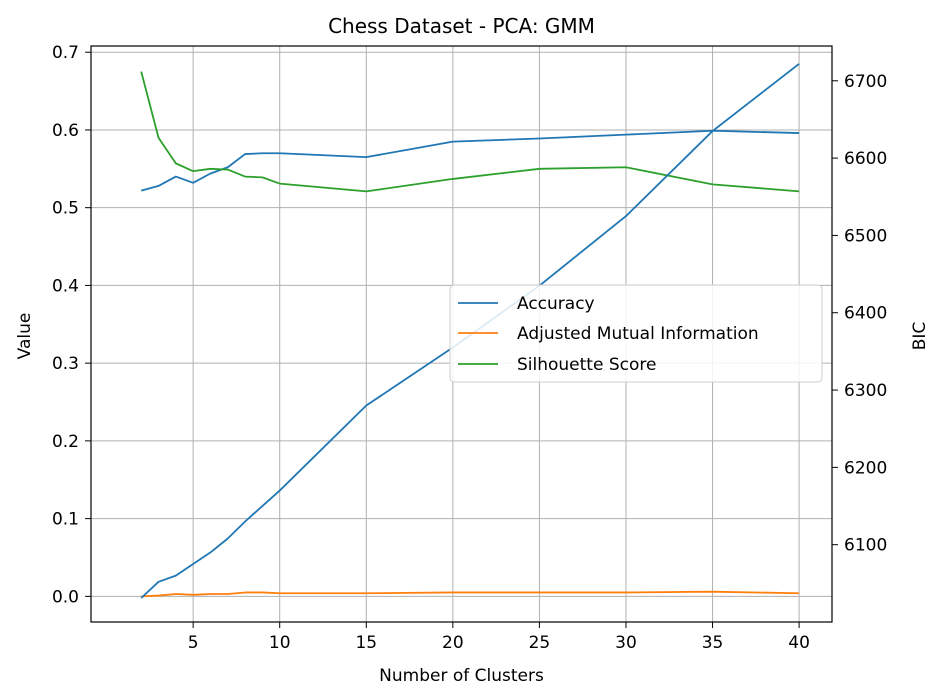 The height and width of the screenshot is (700, 943). What do you see at coordinates (626, 643) in the screenshot?
I see `x-tick-label: 30` at bounding box center [626, 643].